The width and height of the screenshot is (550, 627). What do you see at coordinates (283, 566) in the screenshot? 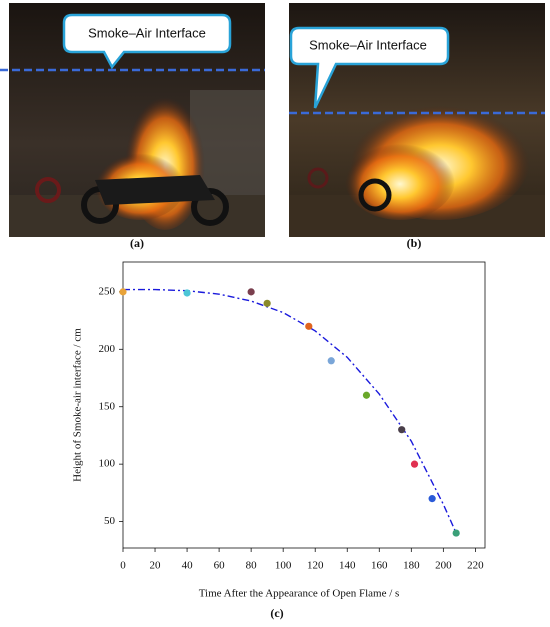
I see `x-tick-label: 100` at bounding box center [283, 566].